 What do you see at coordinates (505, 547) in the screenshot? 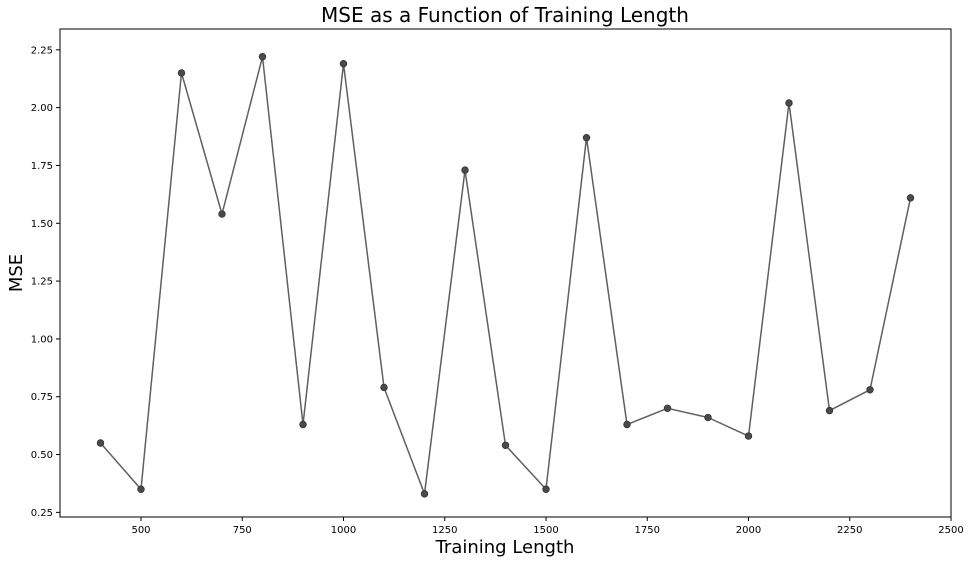
I see `x-axis-label: Training Length` at bounding box center [505, 547].